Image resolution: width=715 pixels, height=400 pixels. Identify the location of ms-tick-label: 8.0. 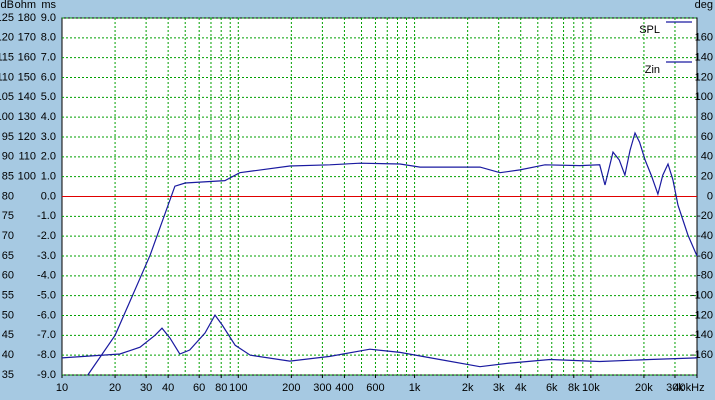
(48, 38).